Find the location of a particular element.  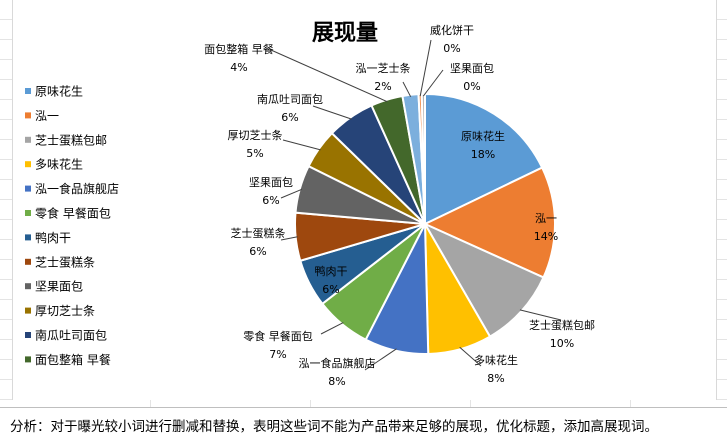

legend-label: 芝士蛋糕条 is located at coordinates (65, 261).